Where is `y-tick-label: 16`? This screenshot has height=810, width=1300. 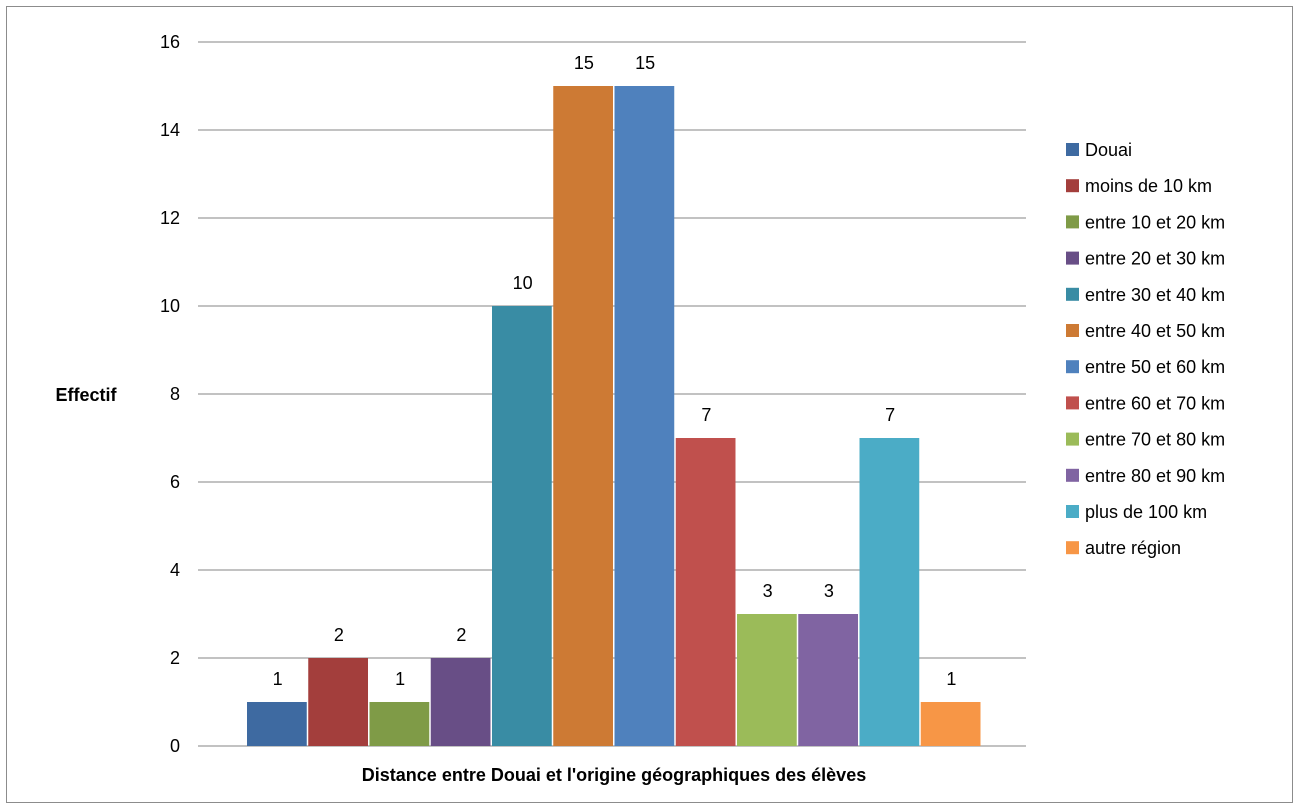
y-tick-label: 16 is located at coordinates (170, 42).